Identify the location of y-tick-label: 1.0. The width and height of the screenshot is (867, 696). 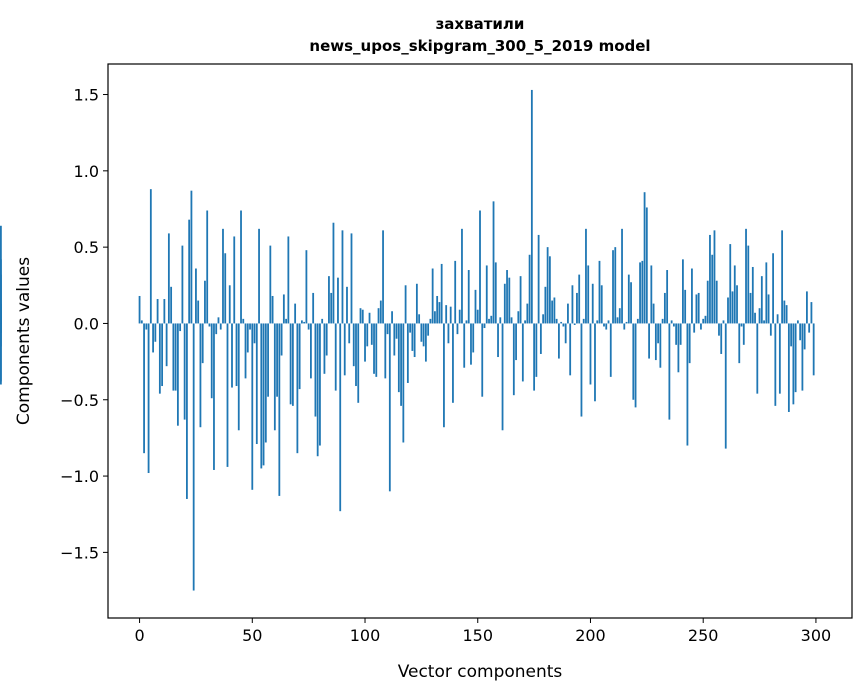
(86, 171).